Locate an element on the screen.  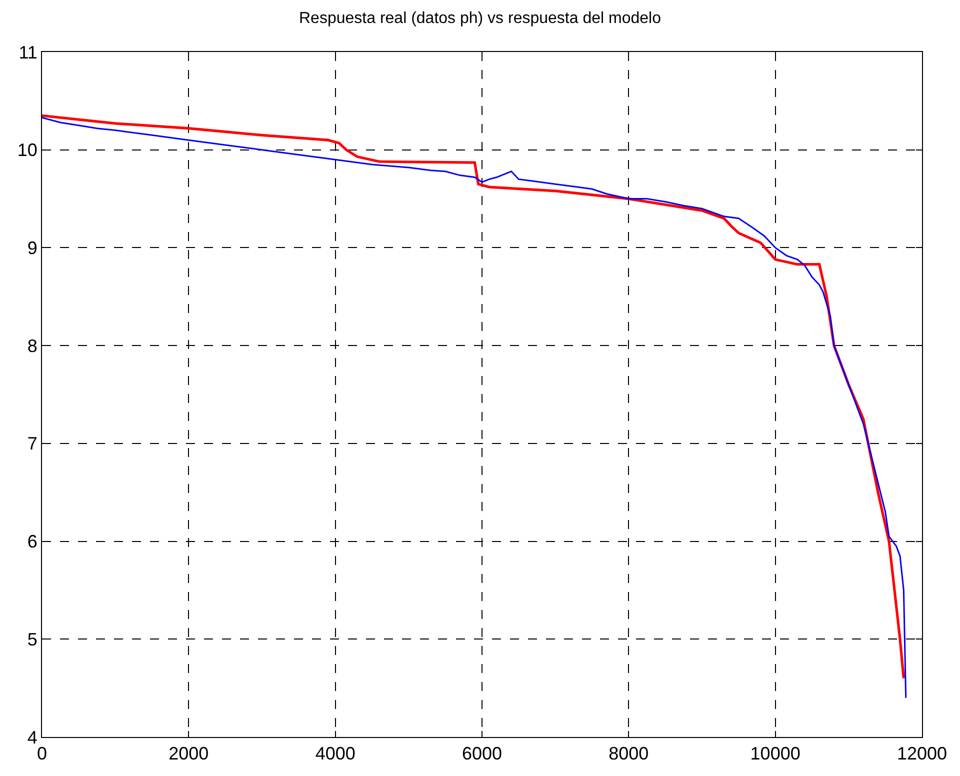
y-tick-label: 5 is located at coordinates (32, 639).